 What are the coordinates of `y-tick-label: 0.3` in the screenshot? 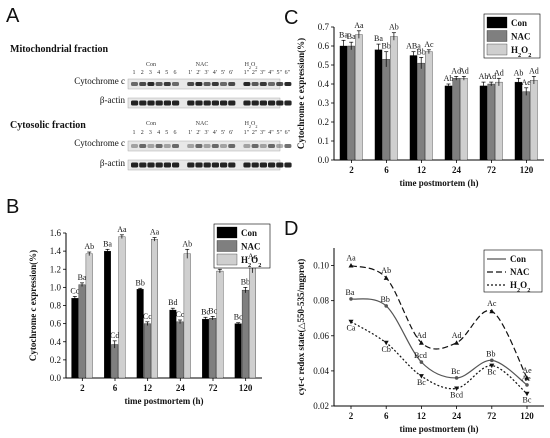 It's located at (324, 103).